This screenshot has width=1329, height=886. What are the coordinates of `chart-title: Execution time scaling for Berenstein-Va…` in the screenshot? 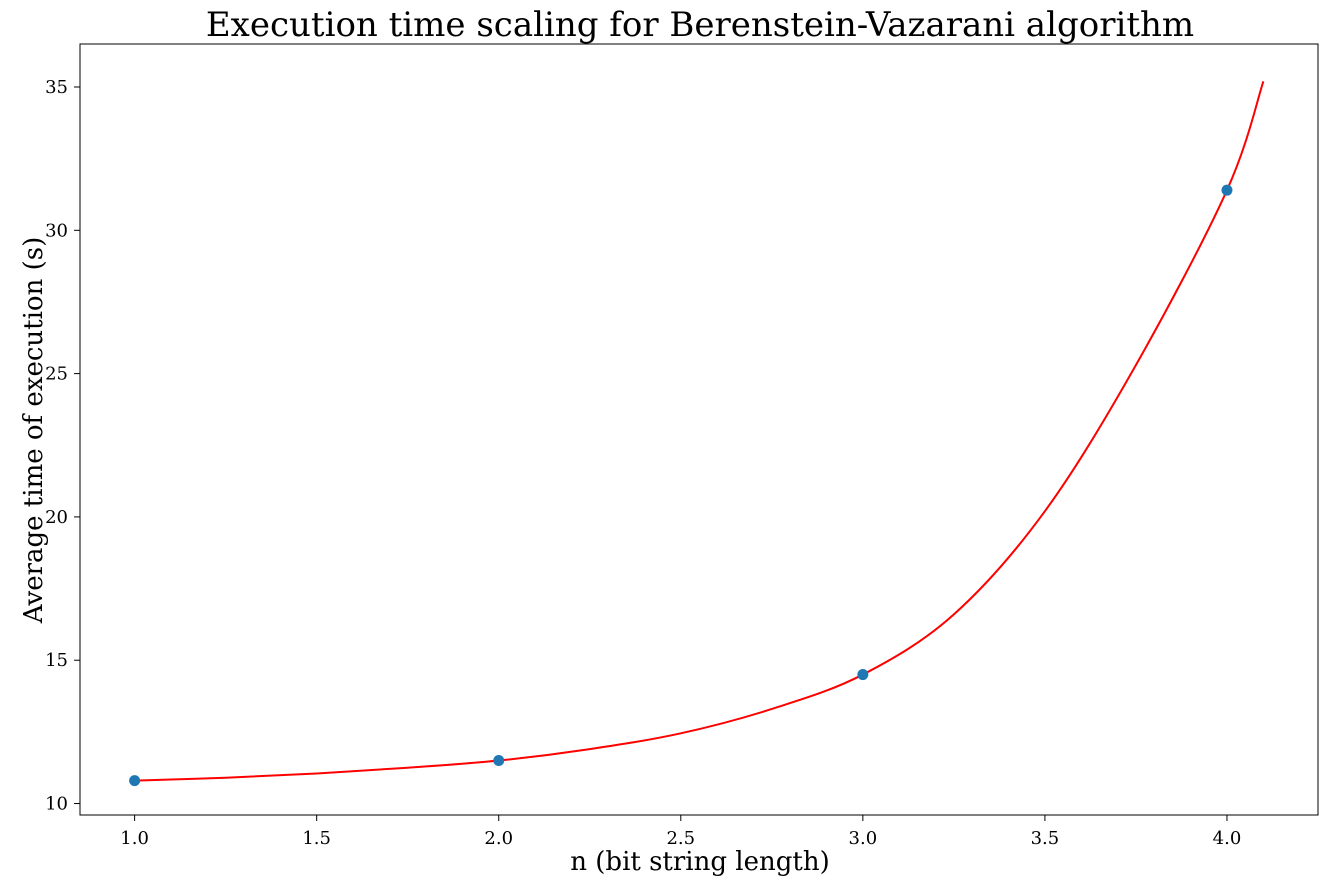 It's located at (700, 25).